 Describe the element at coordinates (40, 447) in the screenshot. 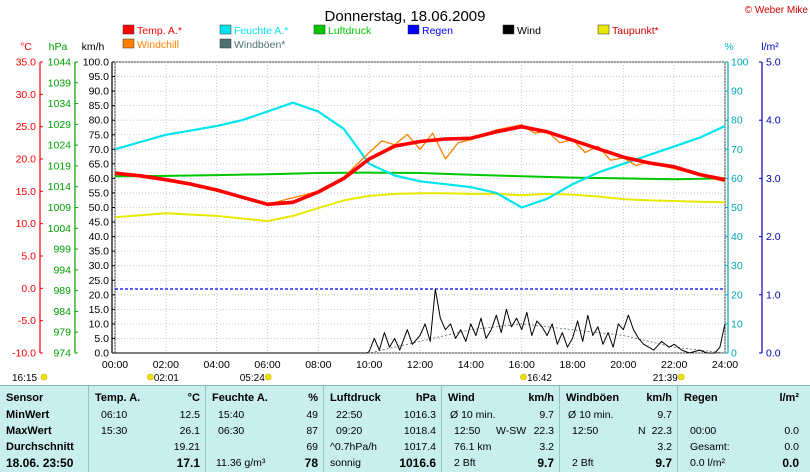

I see `row-label-avg: Durchschnitt` at that location.